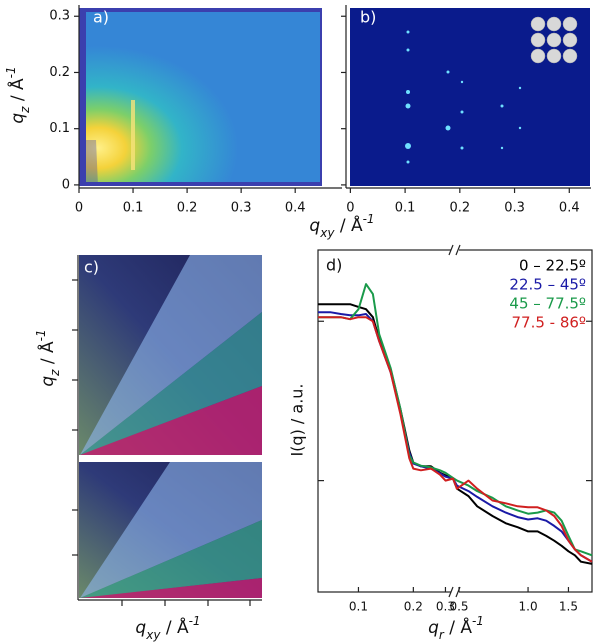 The width and height of the screenshot is (600, 642). Describe the element at coordinates (548, 323) in the screenshot. I see `legend-entry: 77.5 - 86º` at that location.